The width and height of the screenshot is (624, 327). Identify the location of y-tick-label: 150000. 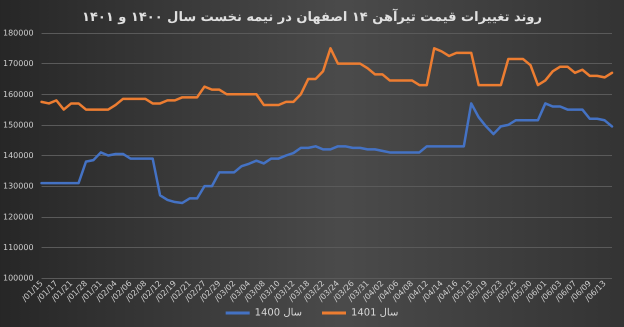
(18, 125).